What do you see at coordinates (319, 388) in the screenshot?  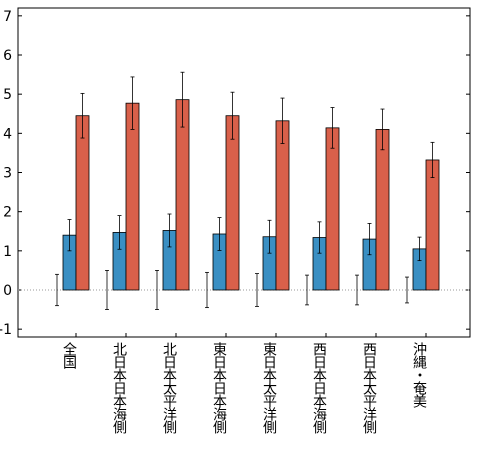 I see `x-tick-label: 西日本日本海側` at bounding box center [319, 388].